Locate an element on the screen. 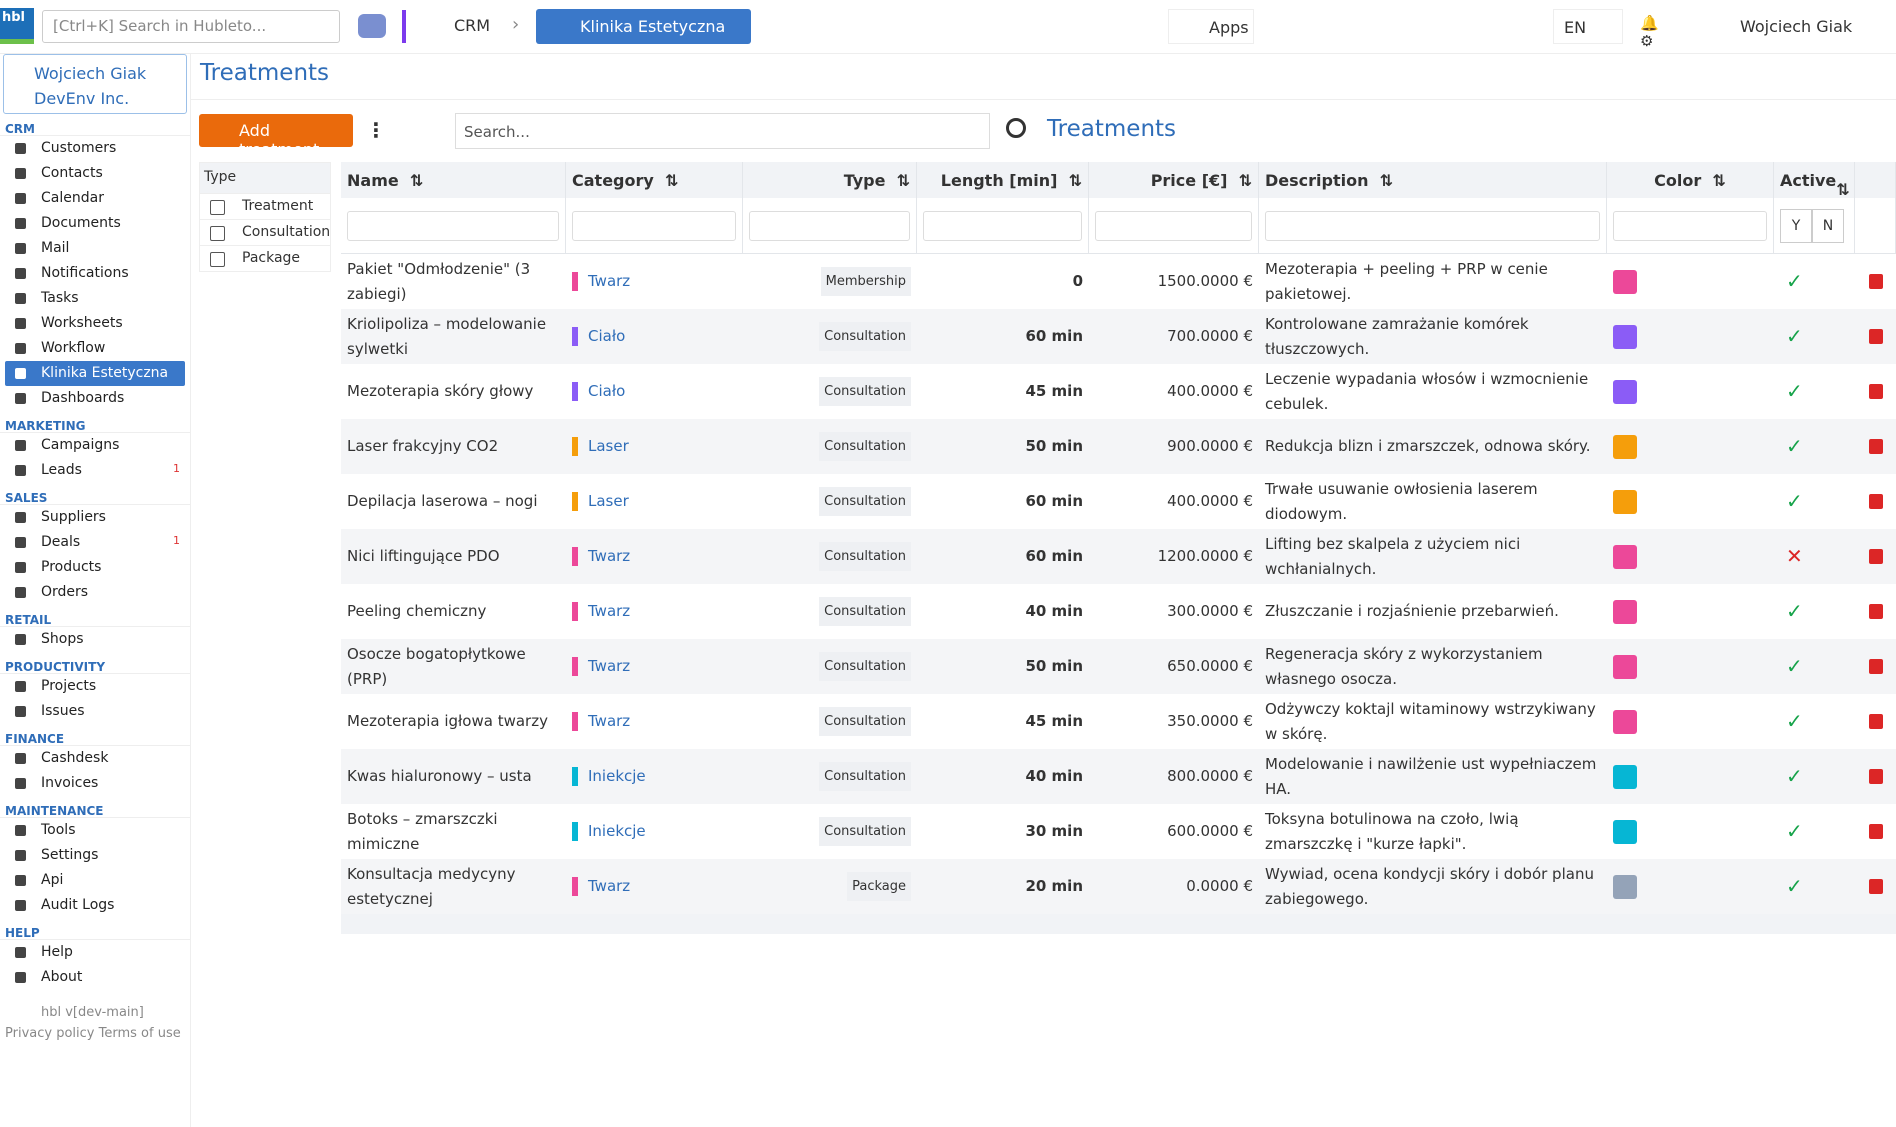  nav-item: Deals 1 is located at coordinates (95, 542).